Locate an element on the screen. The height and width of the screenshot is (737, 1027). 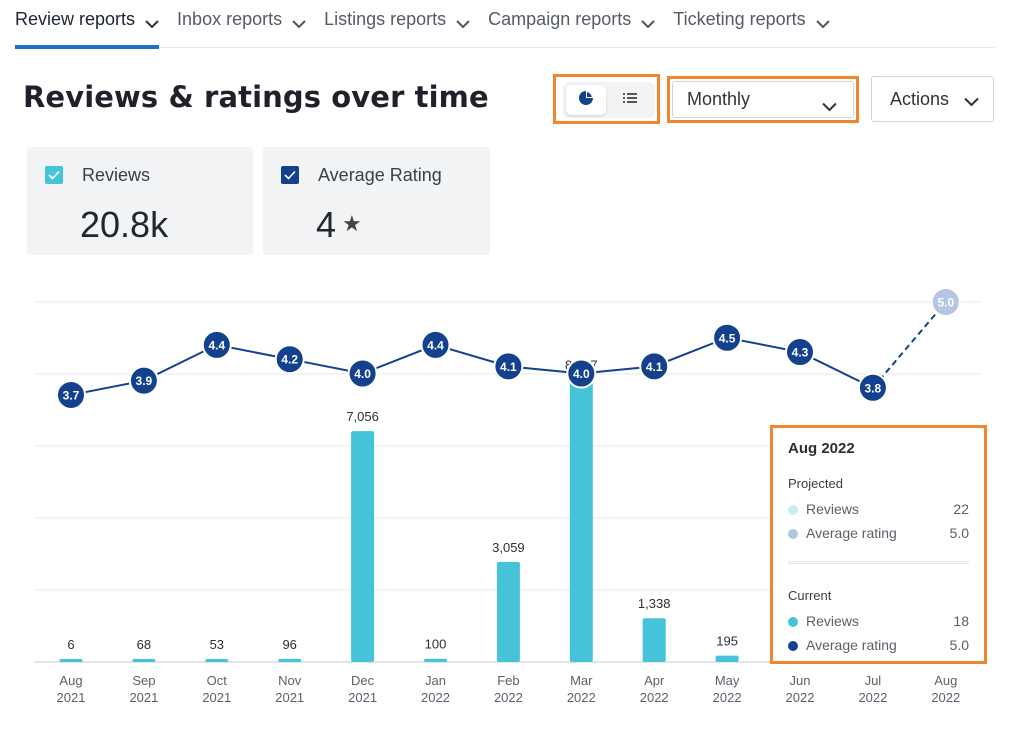
pie-chart-icon is located at coordinates (586, 100).